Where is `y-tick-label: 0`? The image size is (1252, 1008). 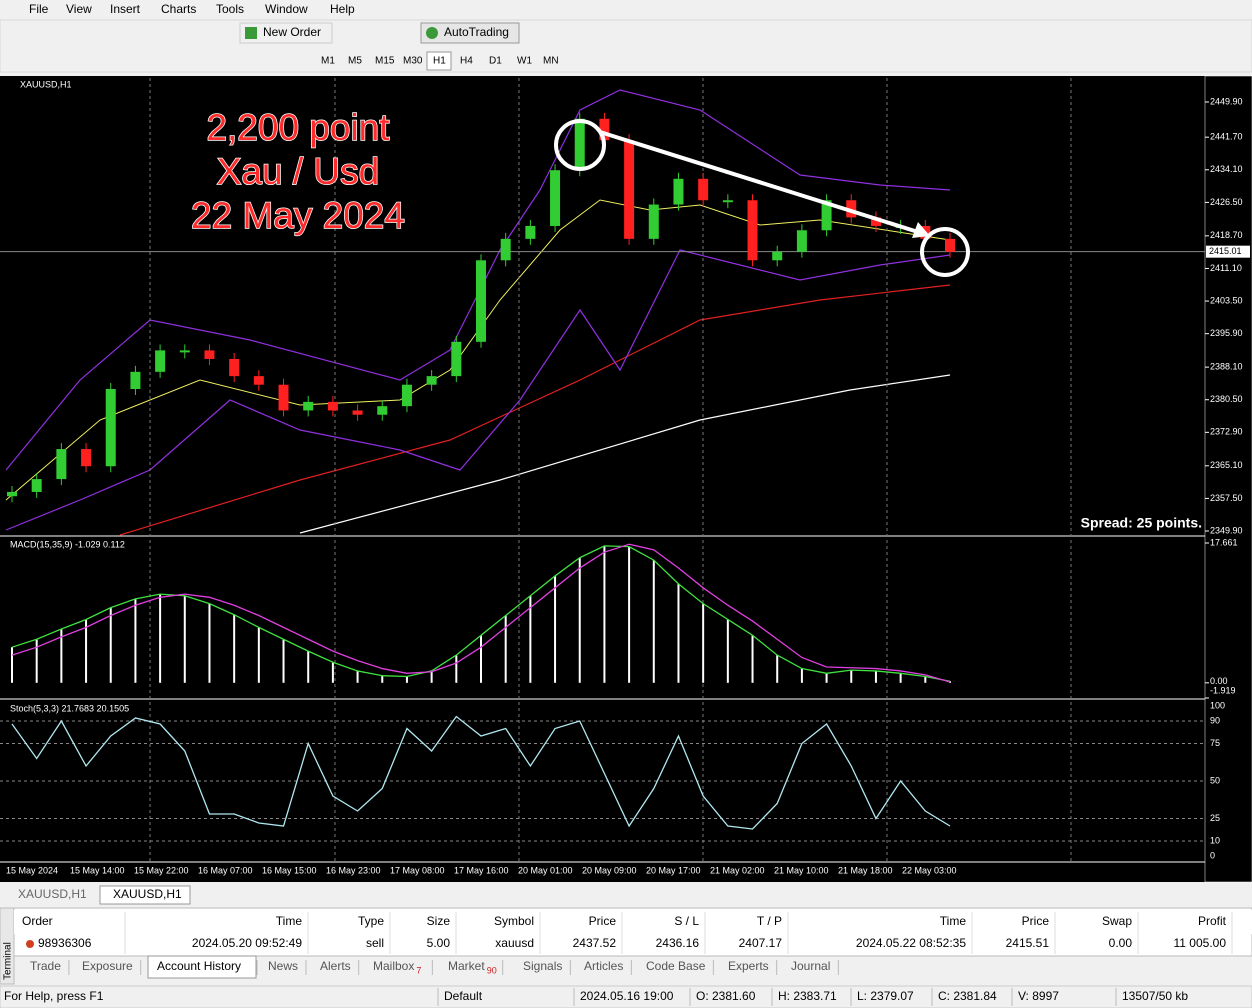 y-tick-label: 0 is located at coordinates (1212, 855).